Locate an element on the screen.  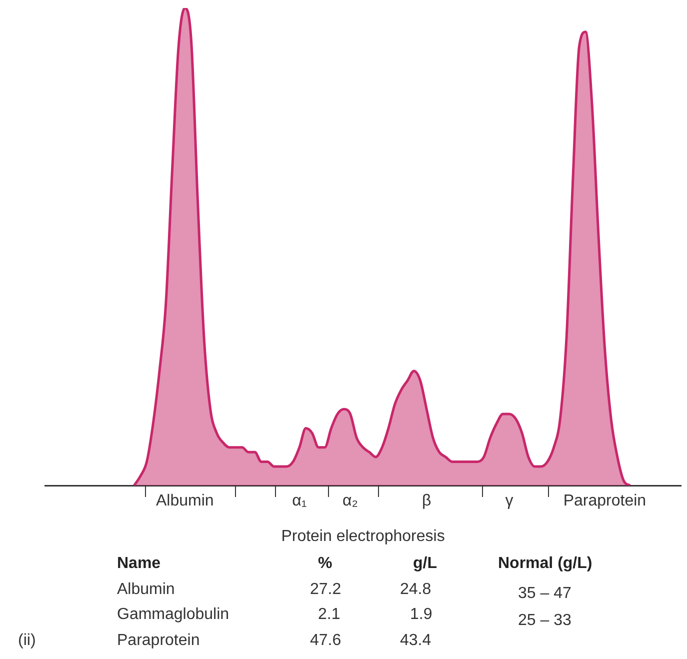
x-tick-label: Albumin is located at coordinates (185, 501).